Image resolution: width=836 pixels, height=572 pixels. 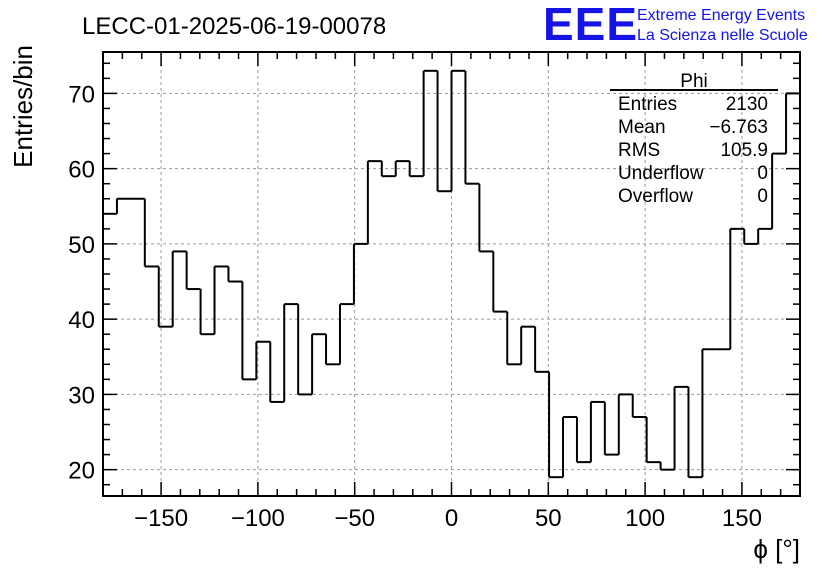 What do you see at coordinates (738, 127) in the screenshot?
I see `stats-value-mean: −6.763` at bounding box center [738, 127].